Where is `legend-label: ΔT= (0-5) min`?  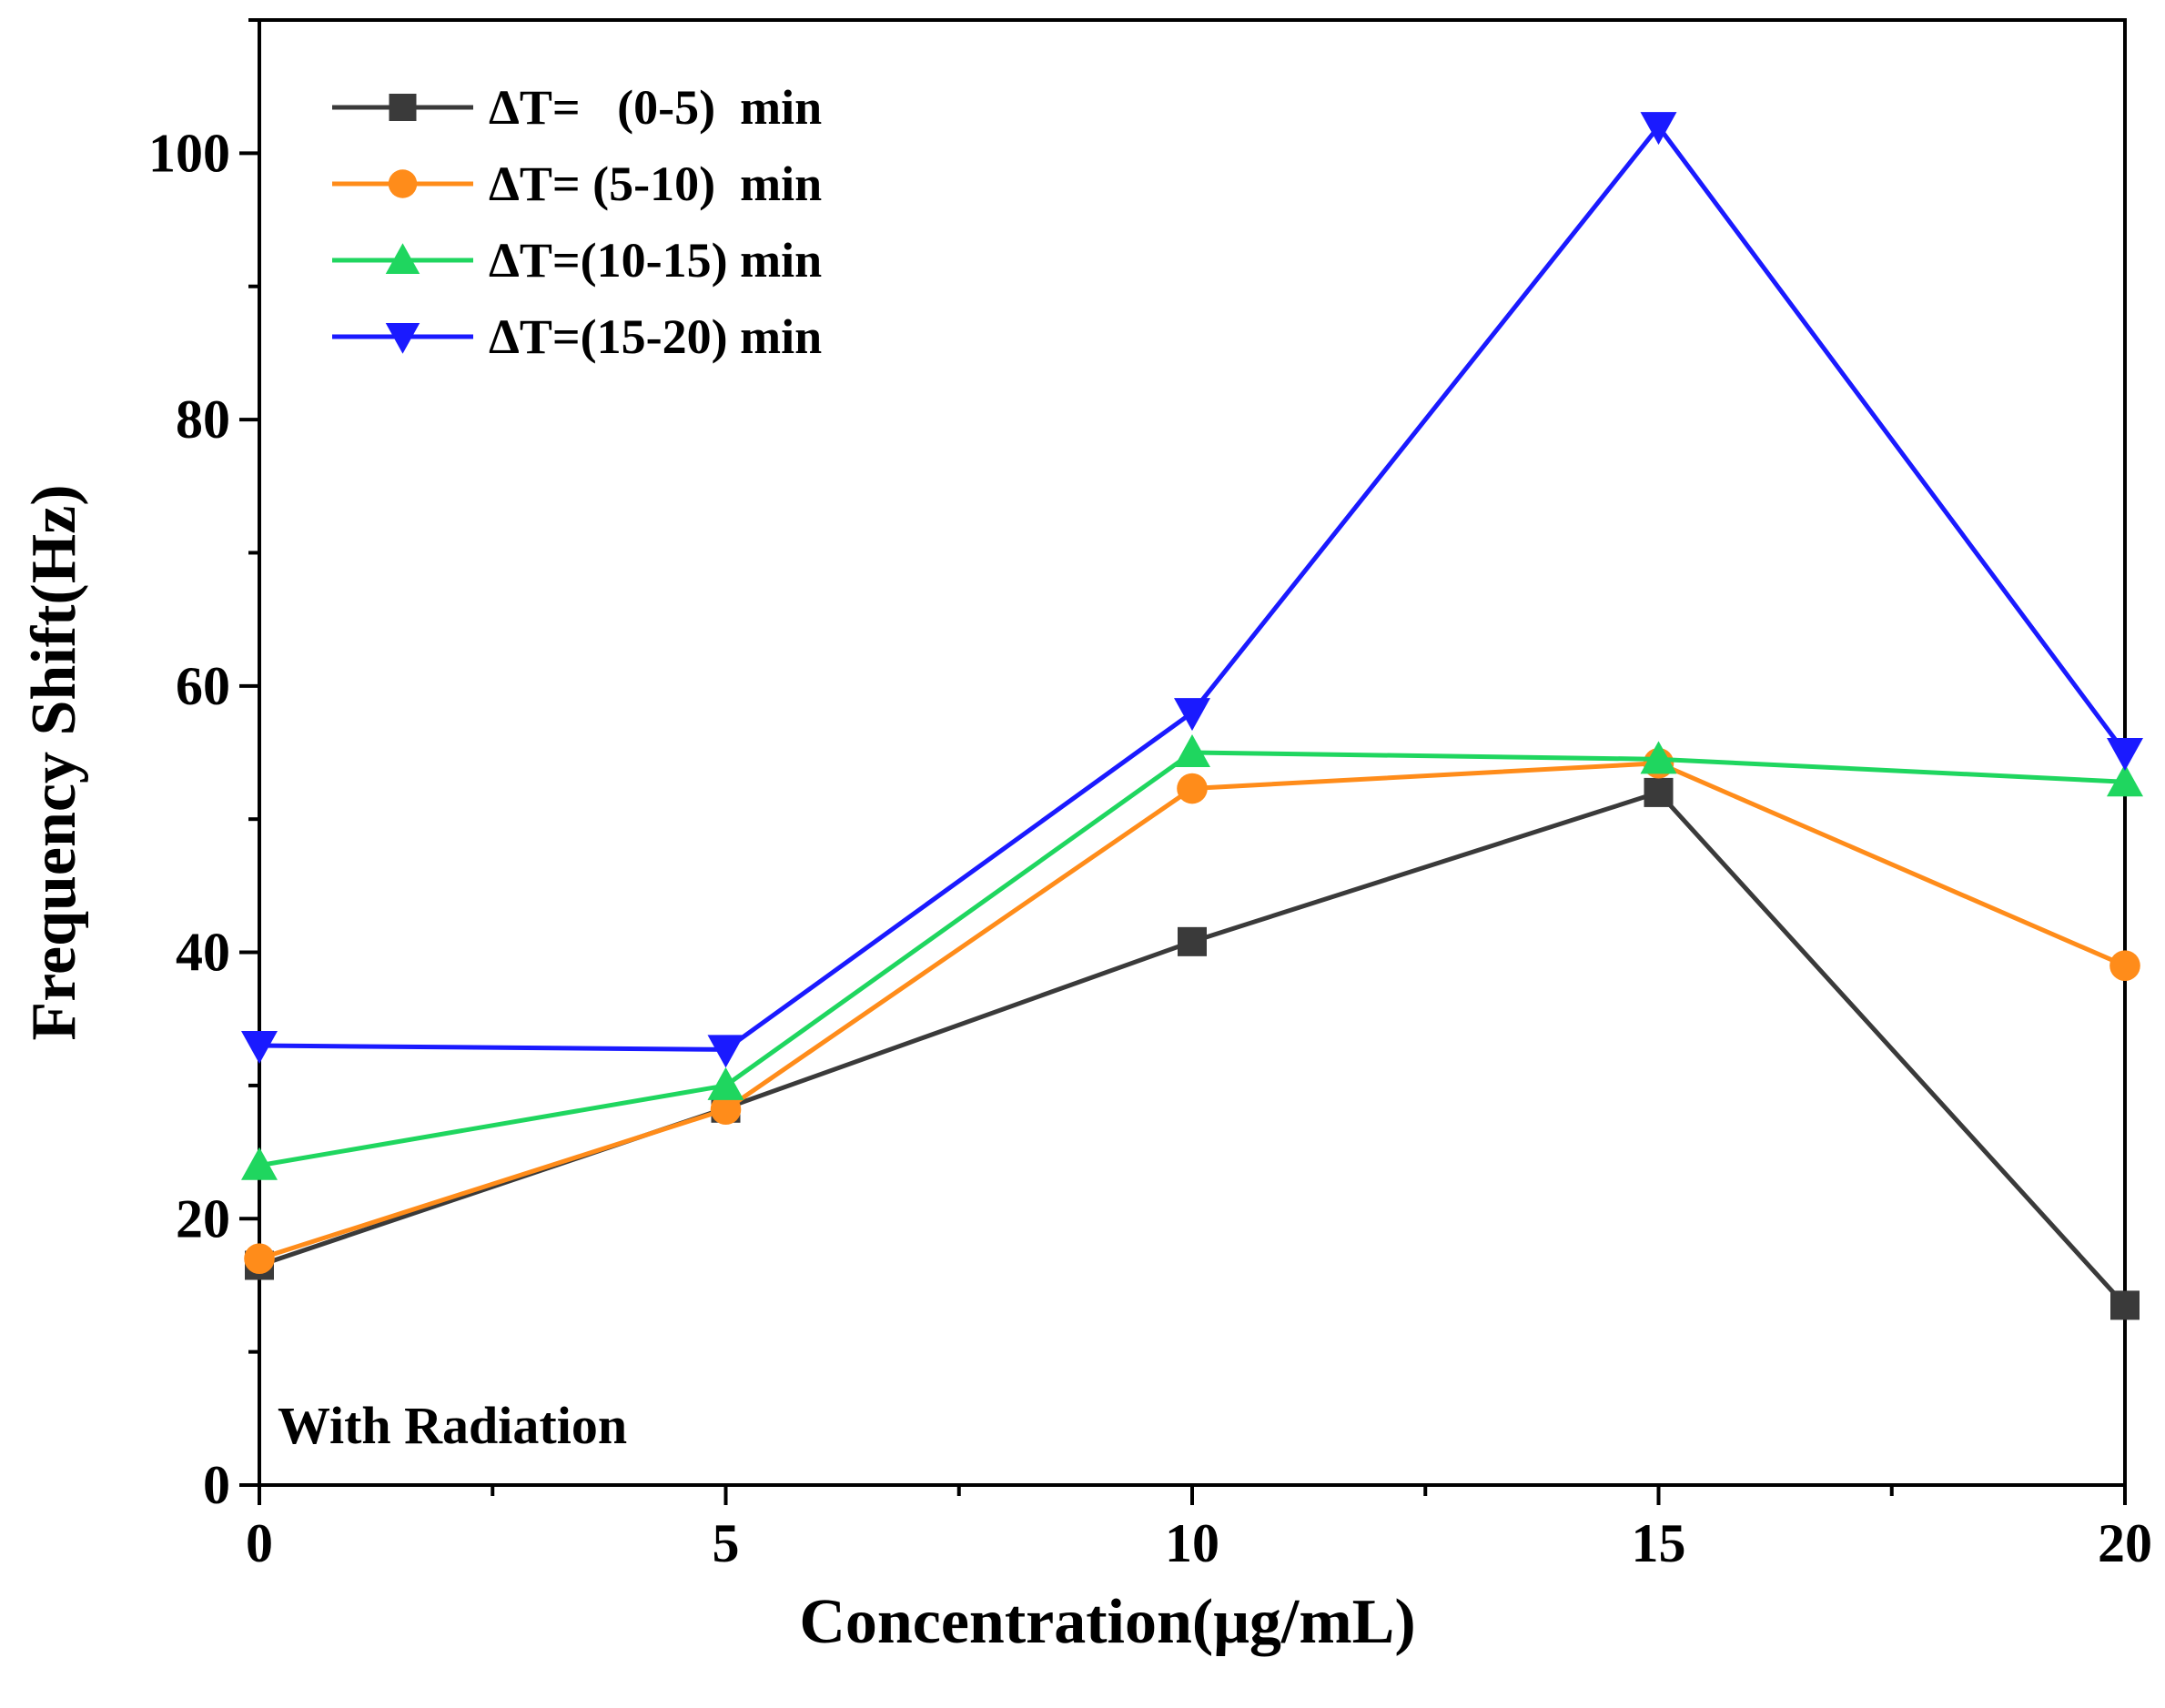 legend-label: ΔT= (0-5) min is located at coordinates (655, 107).